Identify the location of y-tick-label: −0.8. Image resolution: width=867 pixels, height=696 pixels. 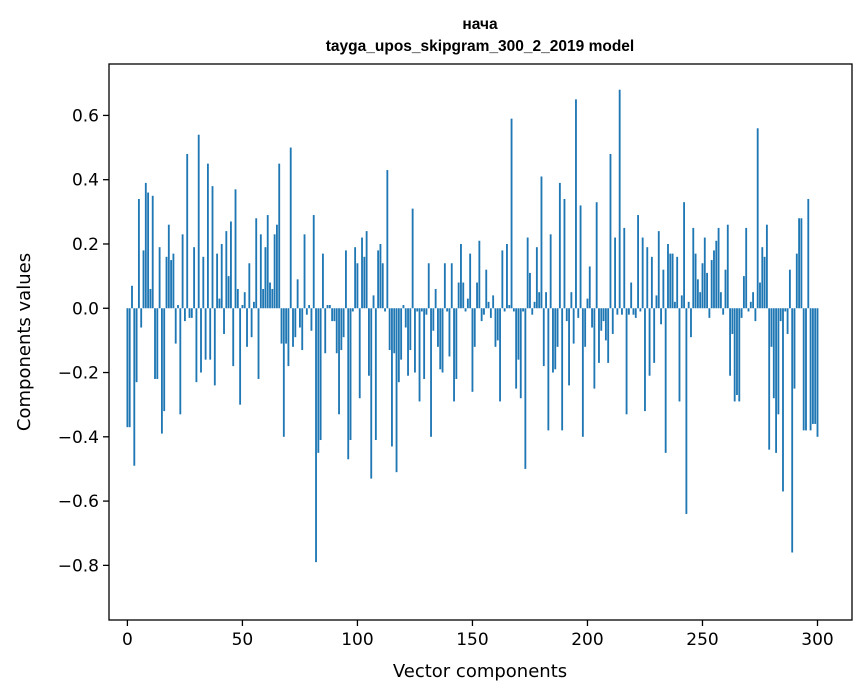
(78, 566).